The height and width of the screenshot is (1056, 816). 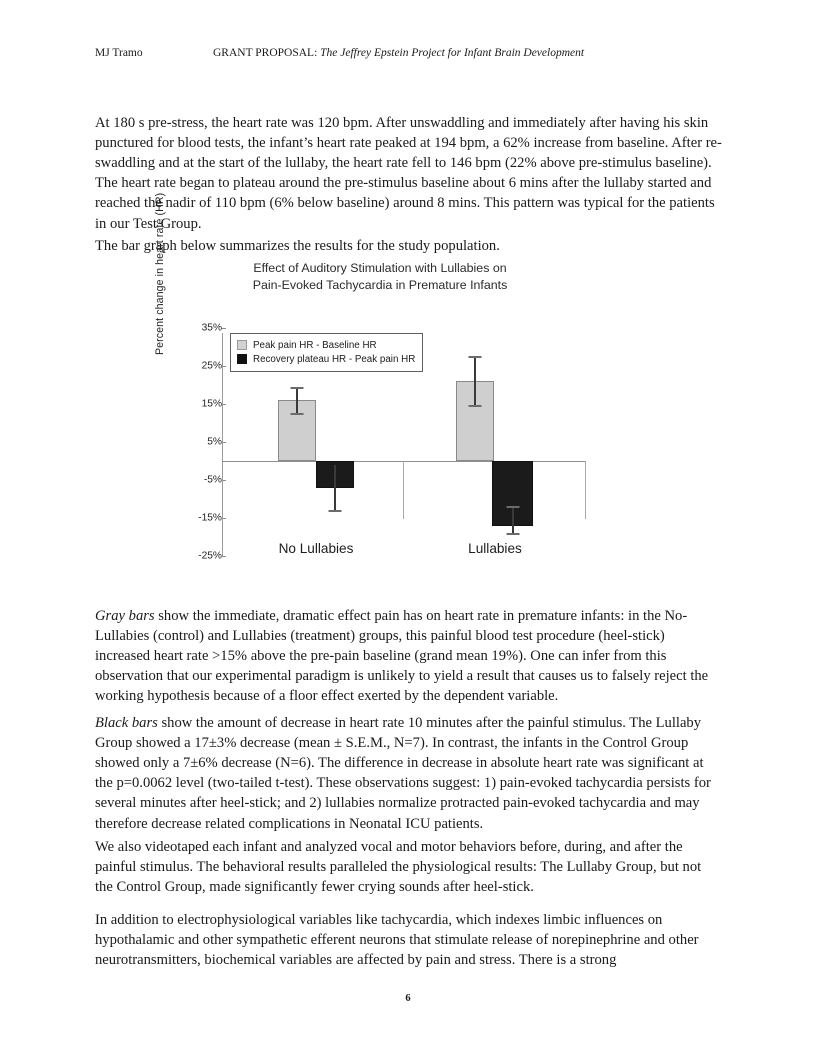 I want to click on y-tick-label: 35%, so click(x=211, y=328).